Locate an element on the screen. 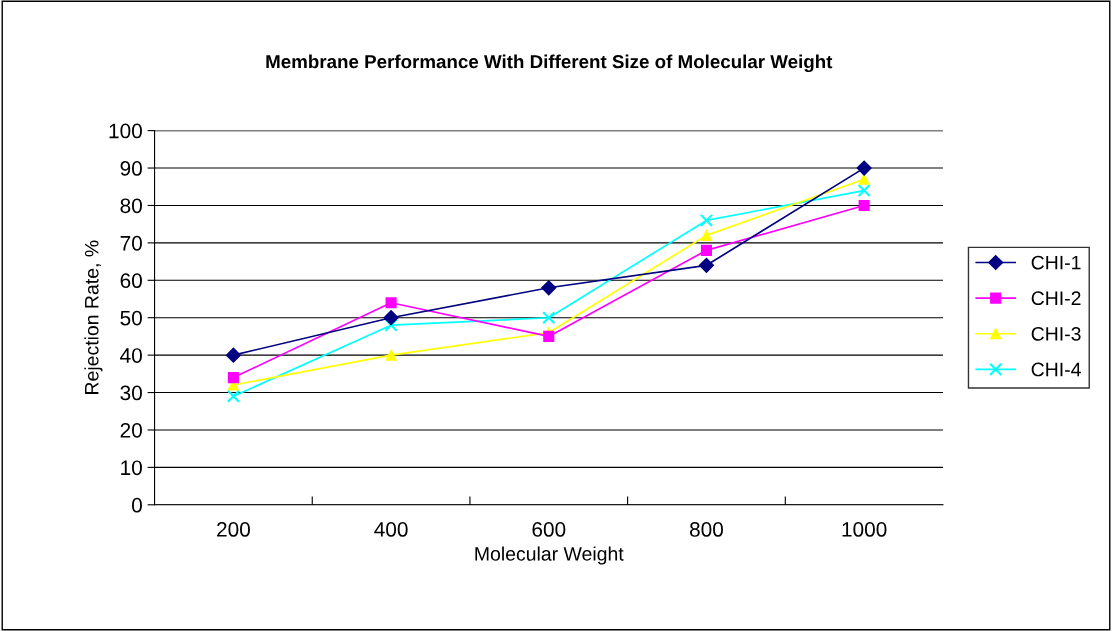 The image size is (1112, 631). y-tick-label: 10 is located at coordinates (131, 468).